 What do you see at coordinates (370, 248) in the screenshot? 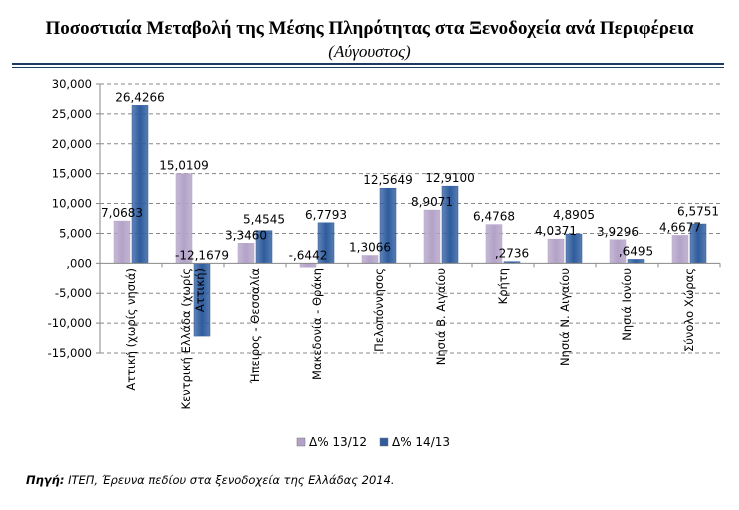
I see `data-label: 1,3066` at bounding box center [370, 248].